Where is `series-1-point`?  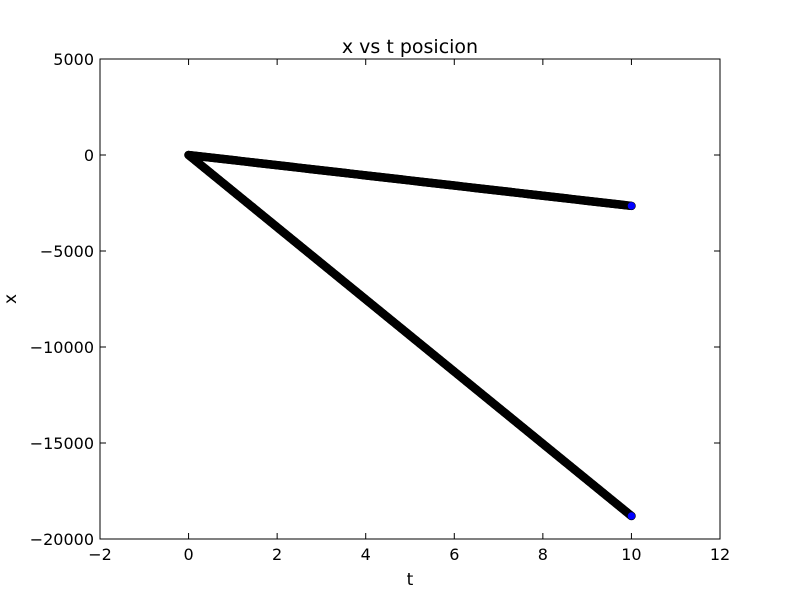 series-1-point is located at coordinates (631, 206).